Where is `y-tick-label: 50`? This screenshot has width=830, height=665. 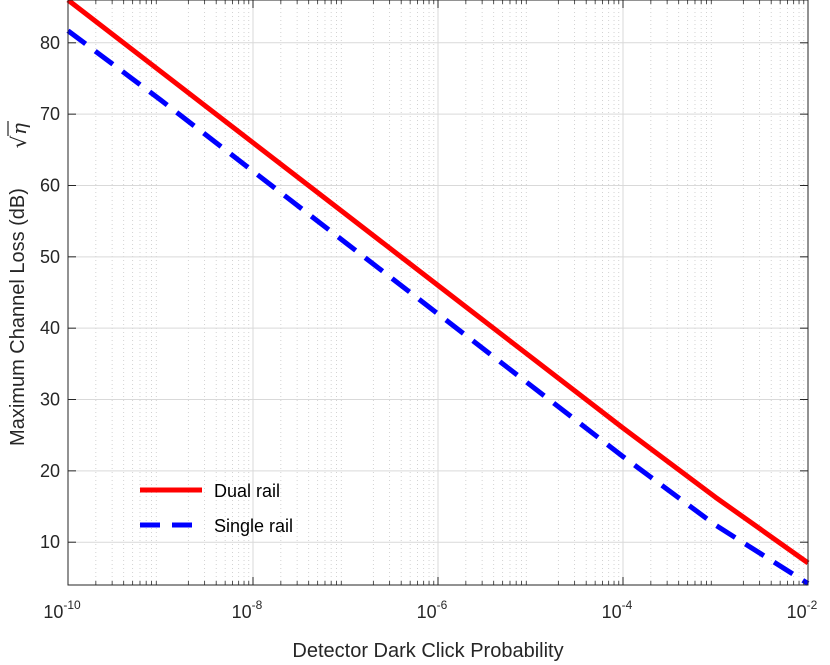 y-tick-label: 50 is located at coordinates (50, 257).